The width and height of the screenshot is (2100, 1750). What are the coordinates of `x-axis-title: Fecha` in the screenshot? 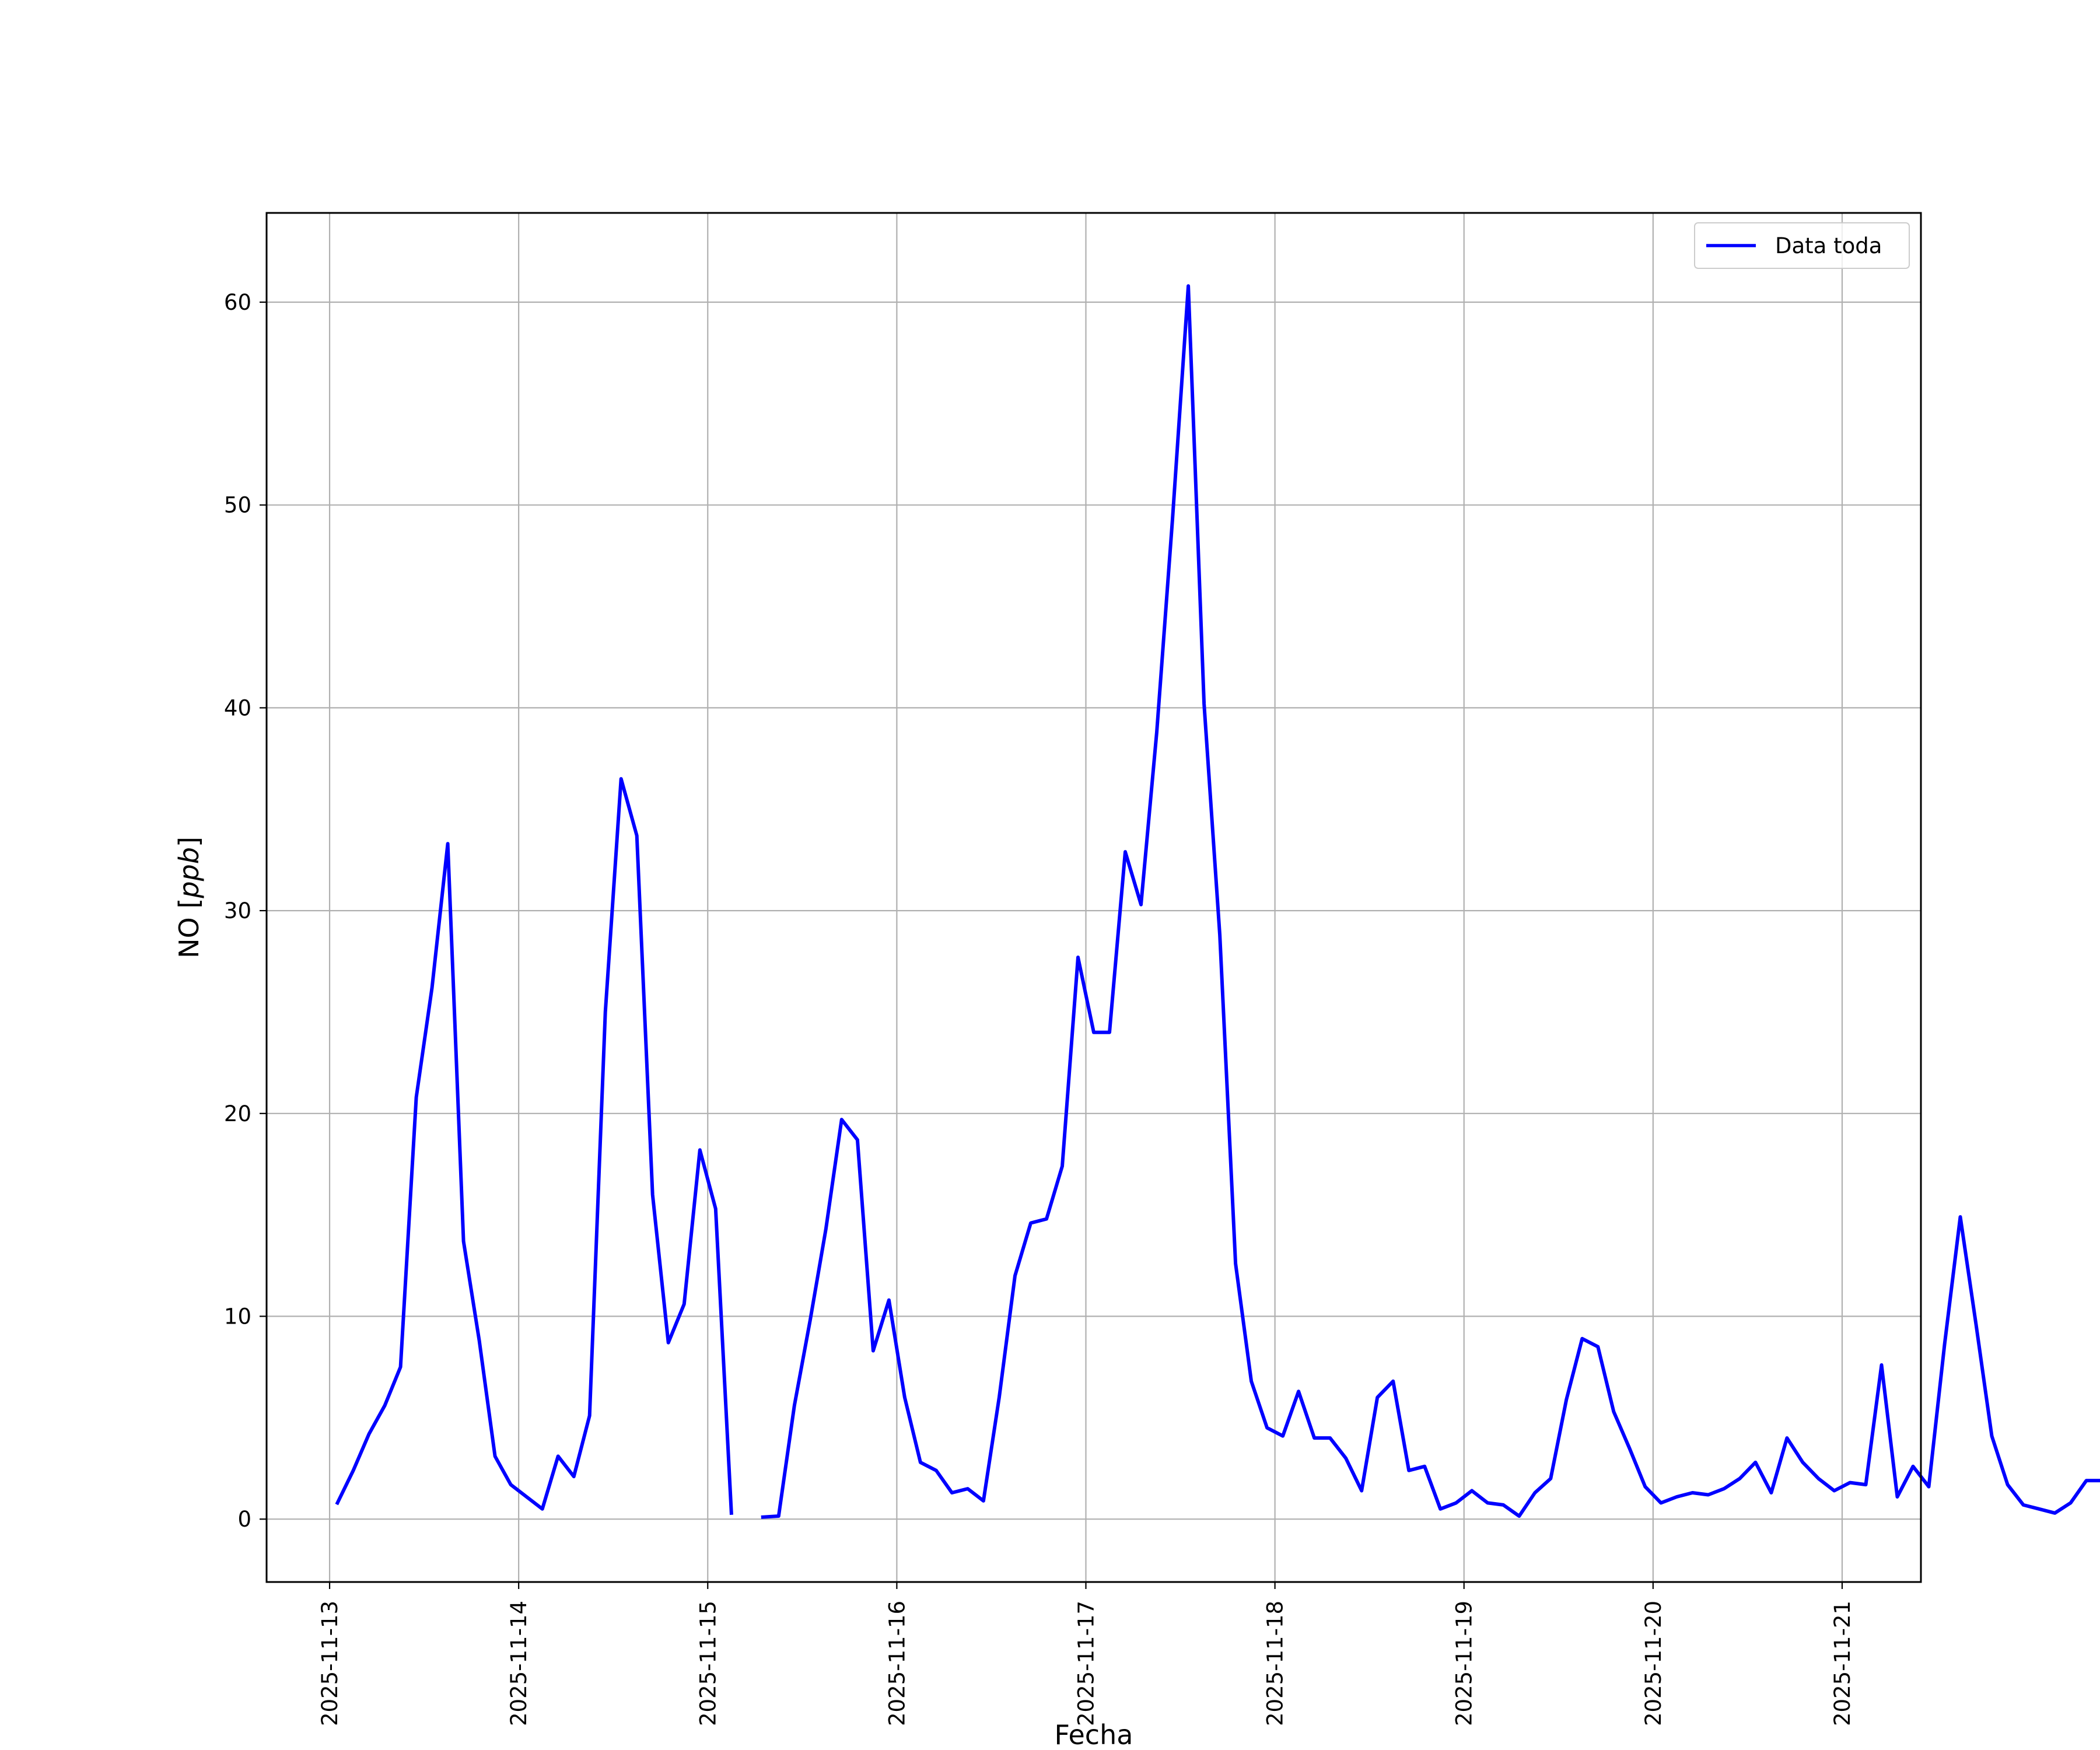 It's located at (1094, 1734).